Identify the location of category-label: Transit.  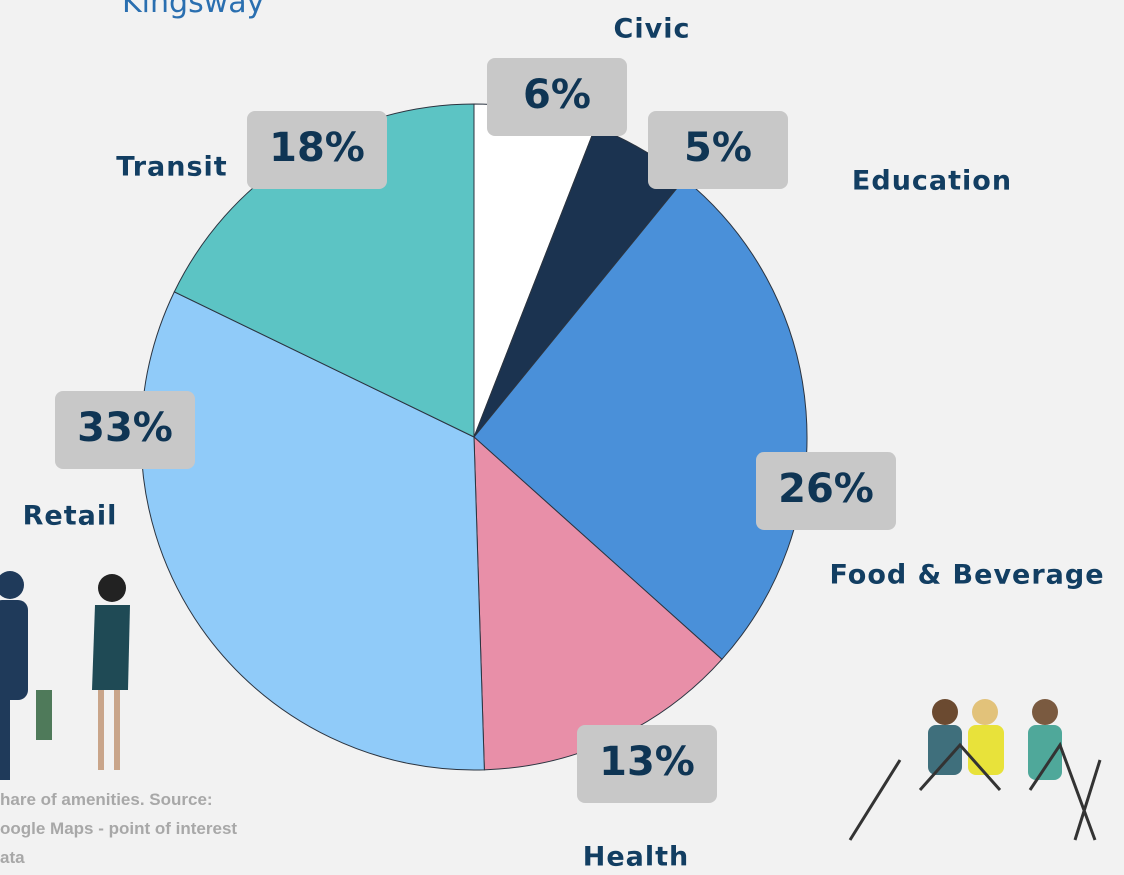
(171, 167).